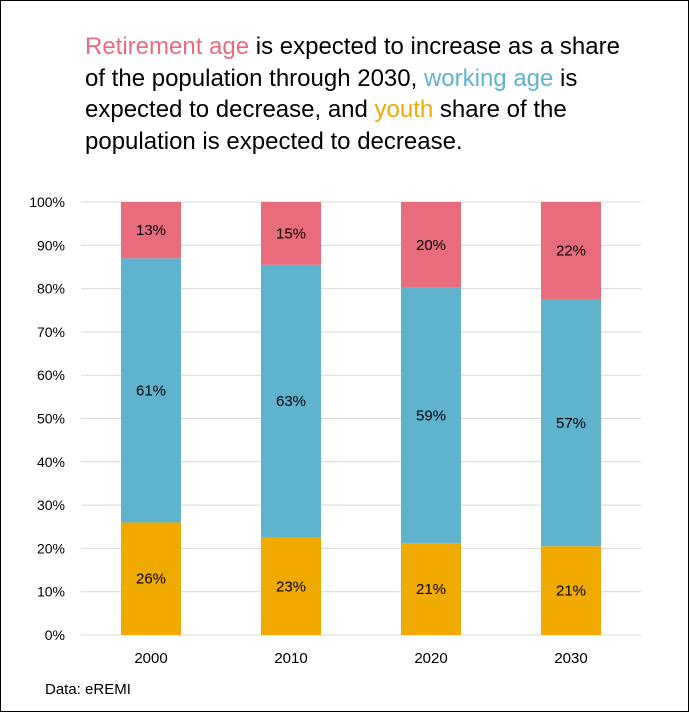  What do you see at coordinates (51, 375) in the screenshot?
I see `y-tick-label: 60%` at bounding box center [51, 375].